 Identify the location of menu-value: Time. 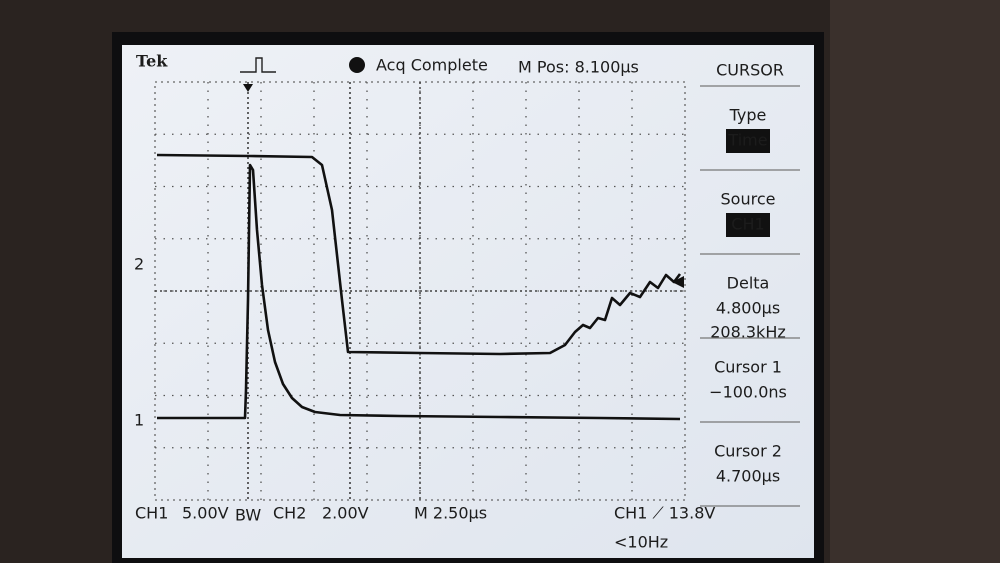
(747, 140).